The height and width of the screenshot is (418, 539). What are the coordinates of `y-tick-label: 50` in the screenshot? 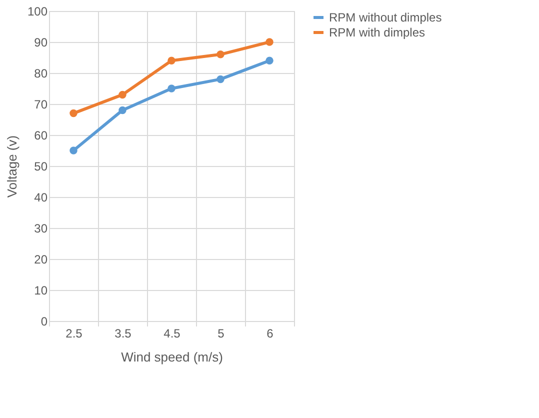 It's located at (41, 167).